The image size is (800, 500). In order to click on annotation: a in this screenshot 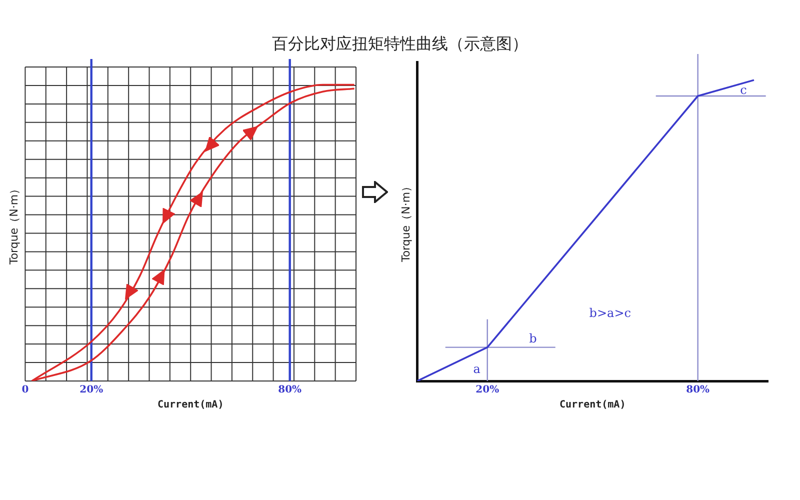, I will do `click(476, 369)`.